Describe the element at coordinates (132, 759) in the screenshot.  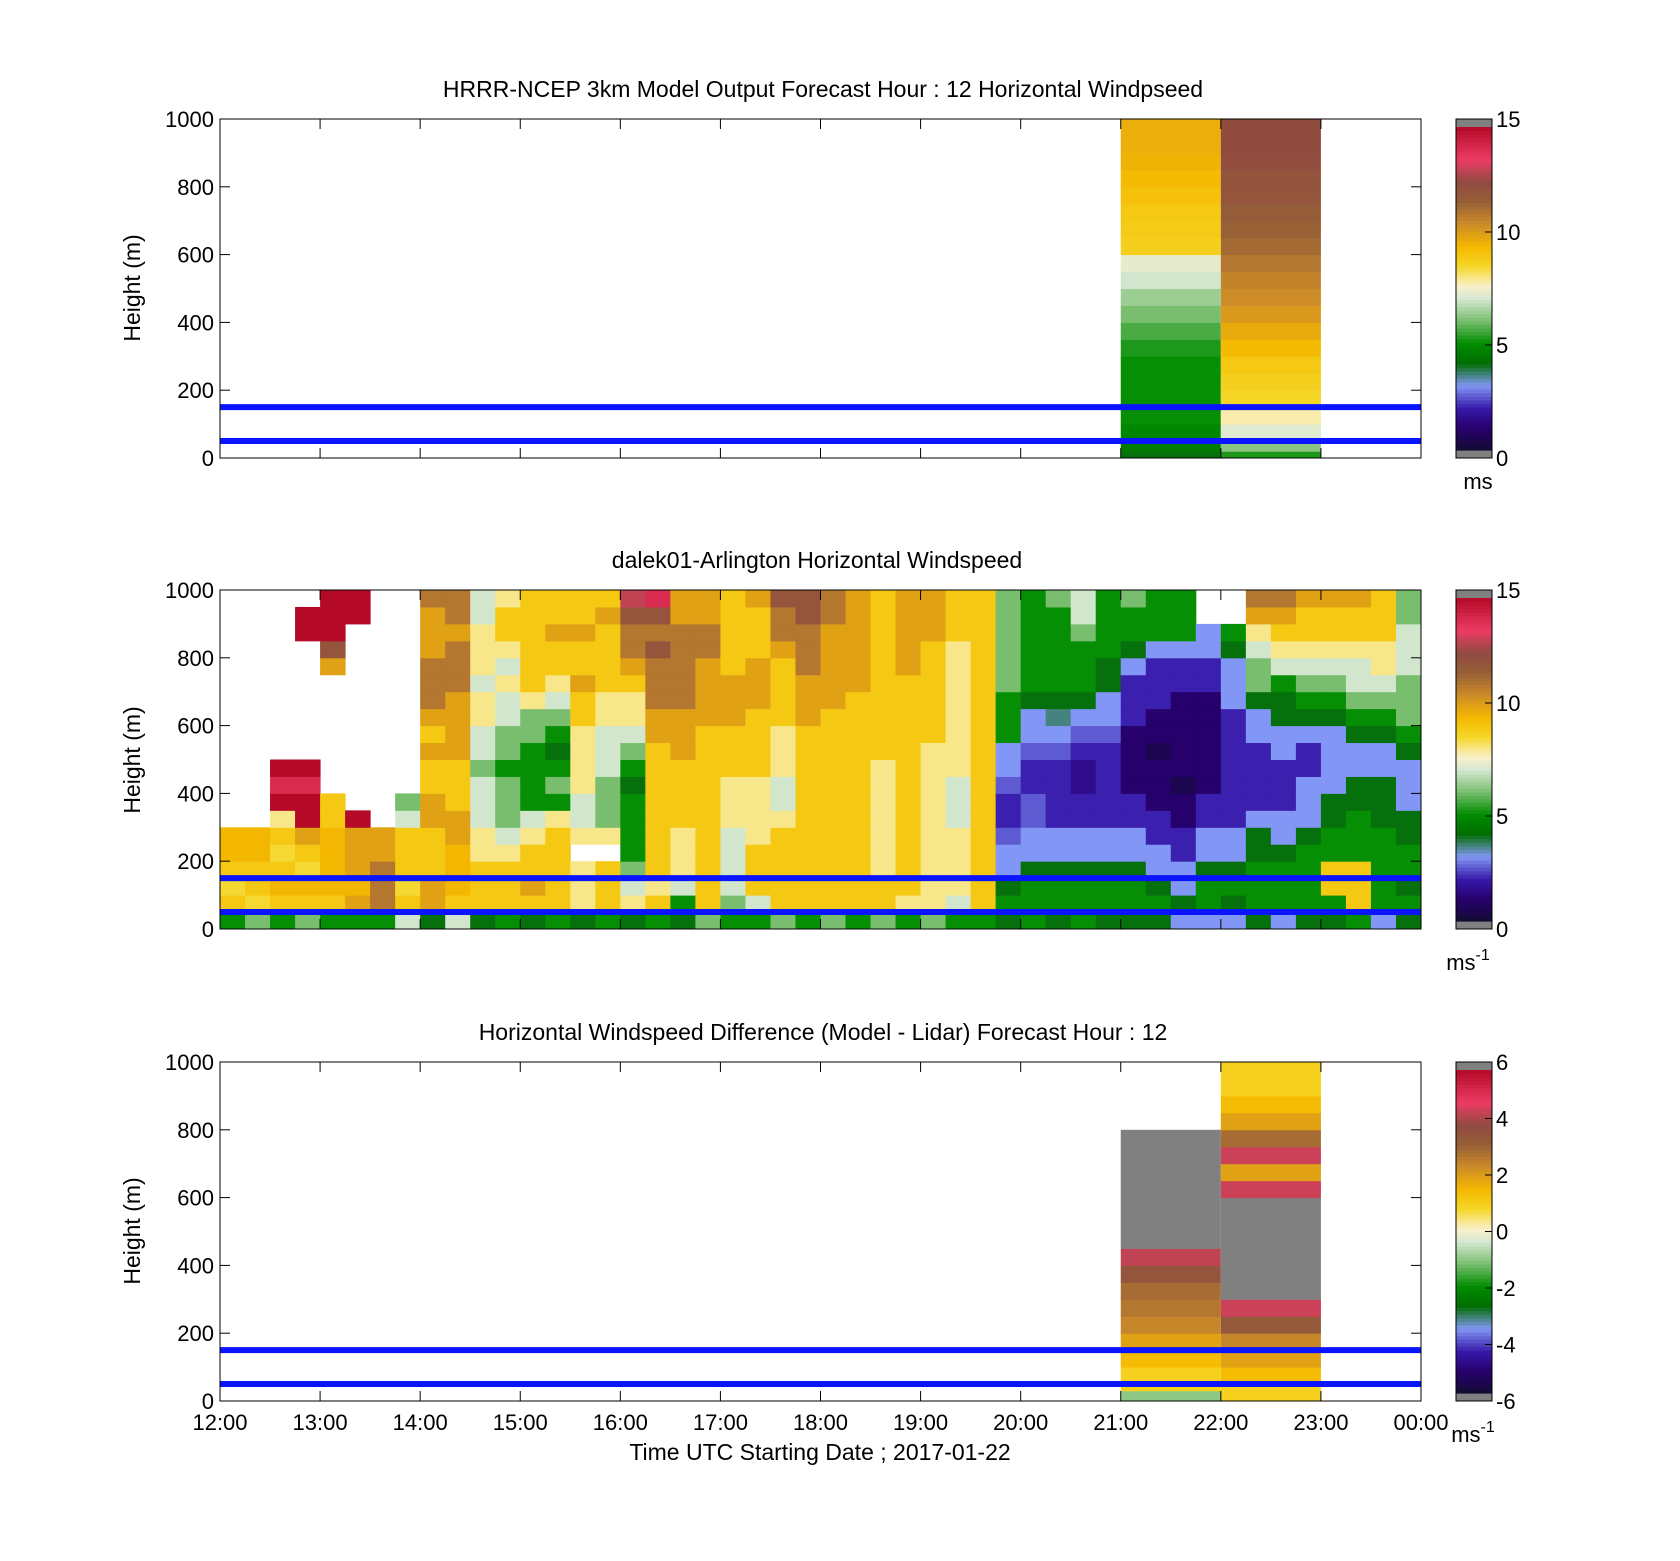
I see `panel-lidar-ylabel: Height (m)` at that location.